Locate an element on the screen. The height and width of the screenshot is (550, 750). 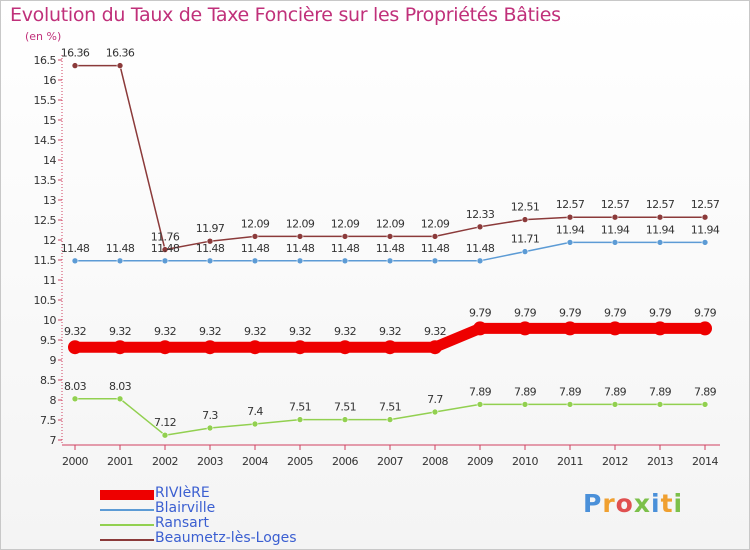
y-tick-label: 16.5 is located at coordinates (45, 60).